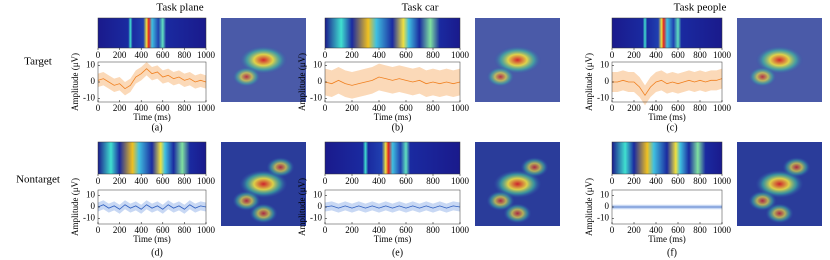 Image resolution: width=830 pixels, height=260 pixels. I want to click on caption: (f), so click(672, 252).